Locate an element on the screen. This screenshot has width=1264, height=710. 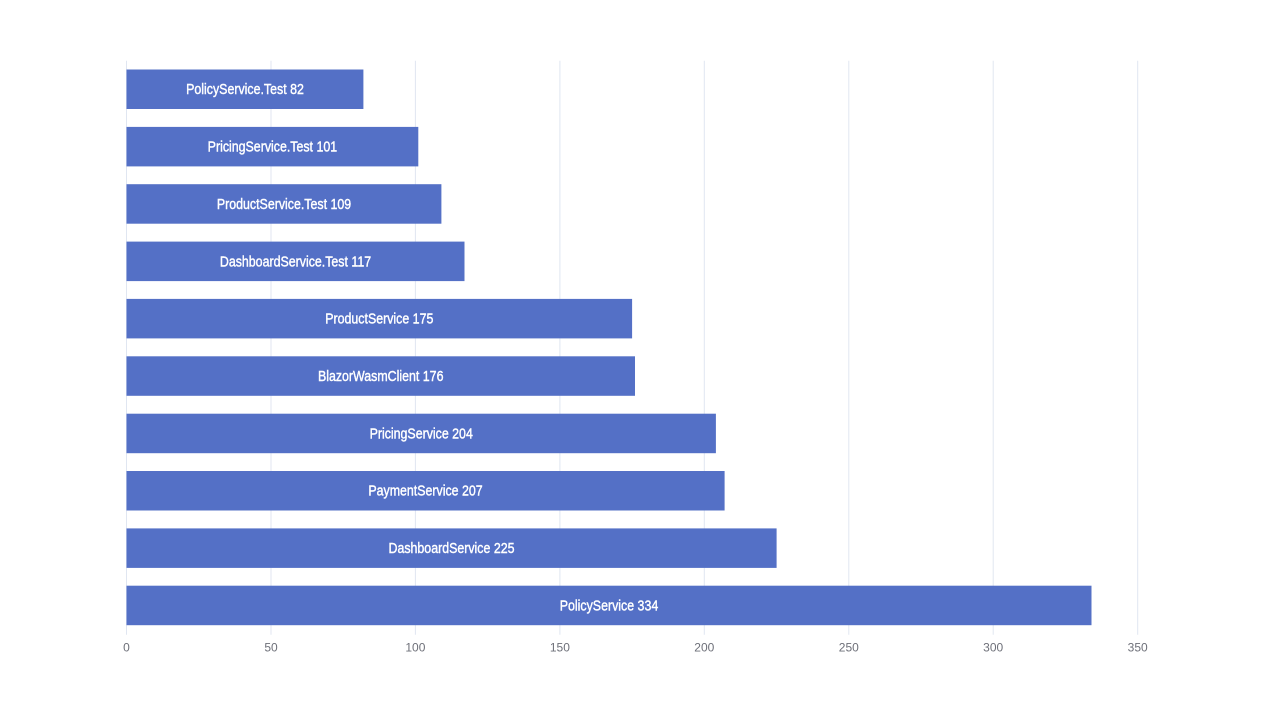
svg-text: 300 is located at coordinates (993, 648).